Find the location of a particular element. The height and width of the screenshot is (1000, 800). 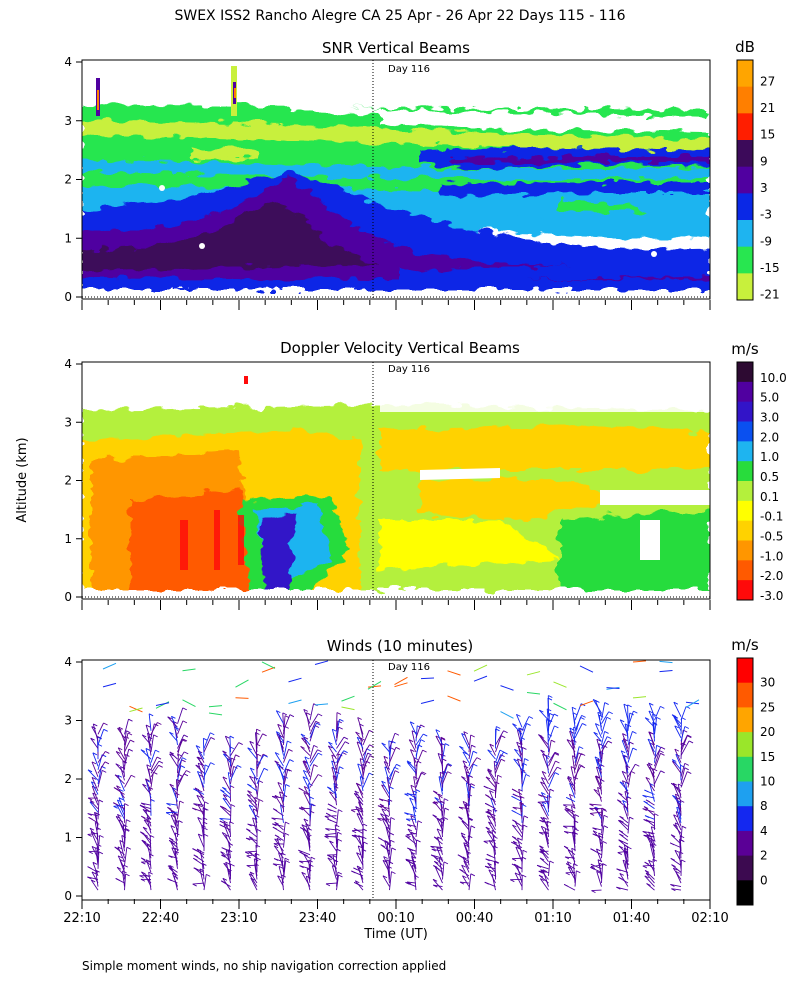

colorbar-label: 25 is located at coordinates (767, 707).